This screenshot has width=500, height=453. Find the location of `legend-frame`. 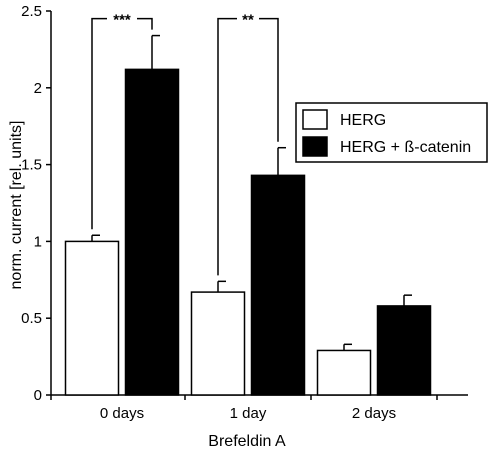

legend-frame is located at coordinates (391, 132).